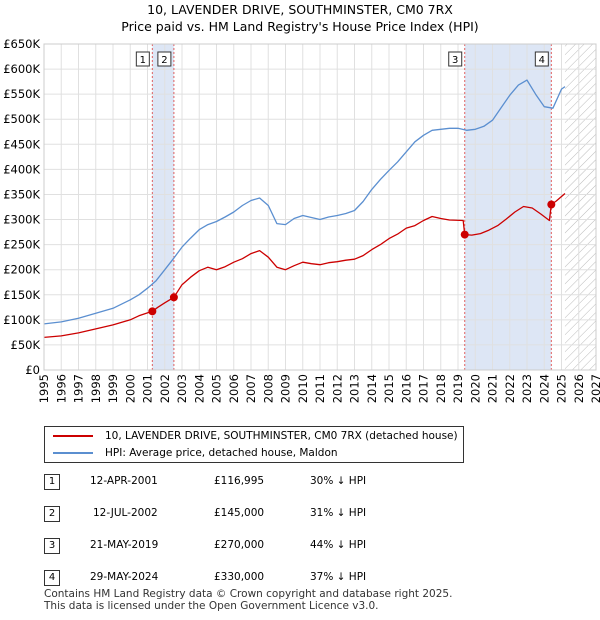  What do you see at coordinates (73, 436) in the screenshot?
I see `legend-swatch-price` at bounding box center [73, 436].